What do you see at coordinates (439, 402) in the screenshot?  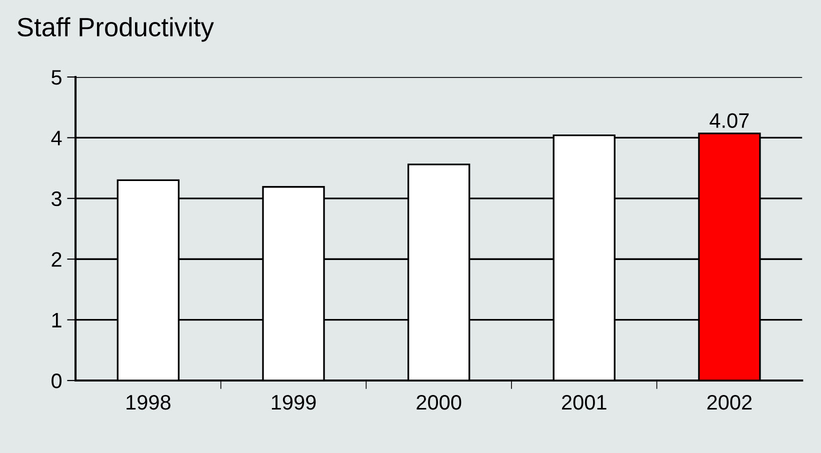 I see `x-tick-label: 2000` at bounding box center [439, 402].